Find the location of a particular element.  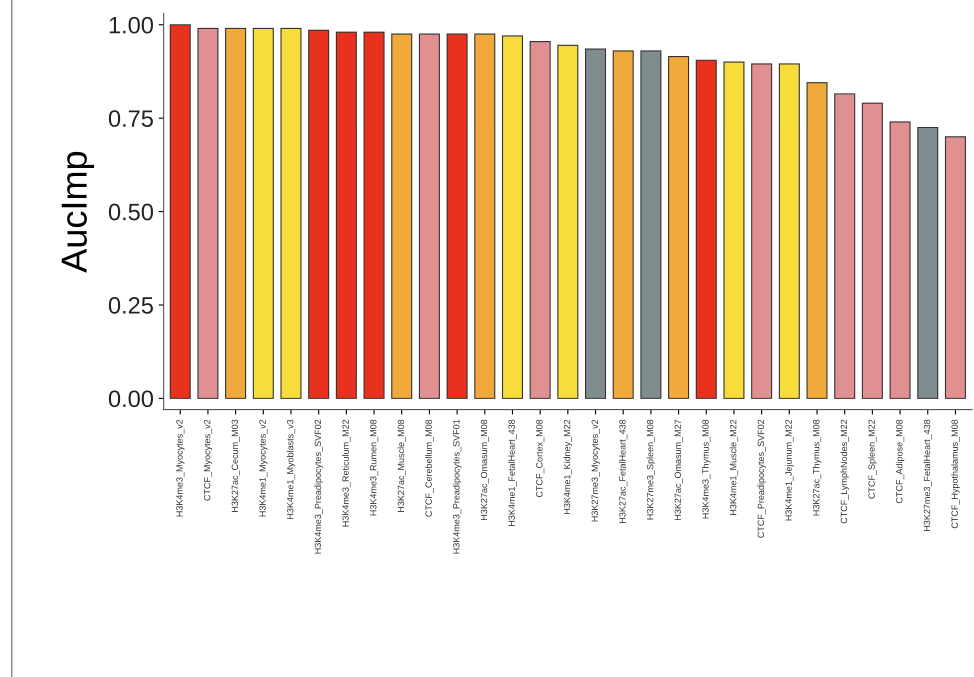

x-tick-label: CTCF_Adipose_M08 is located at coordinates (900, 462).